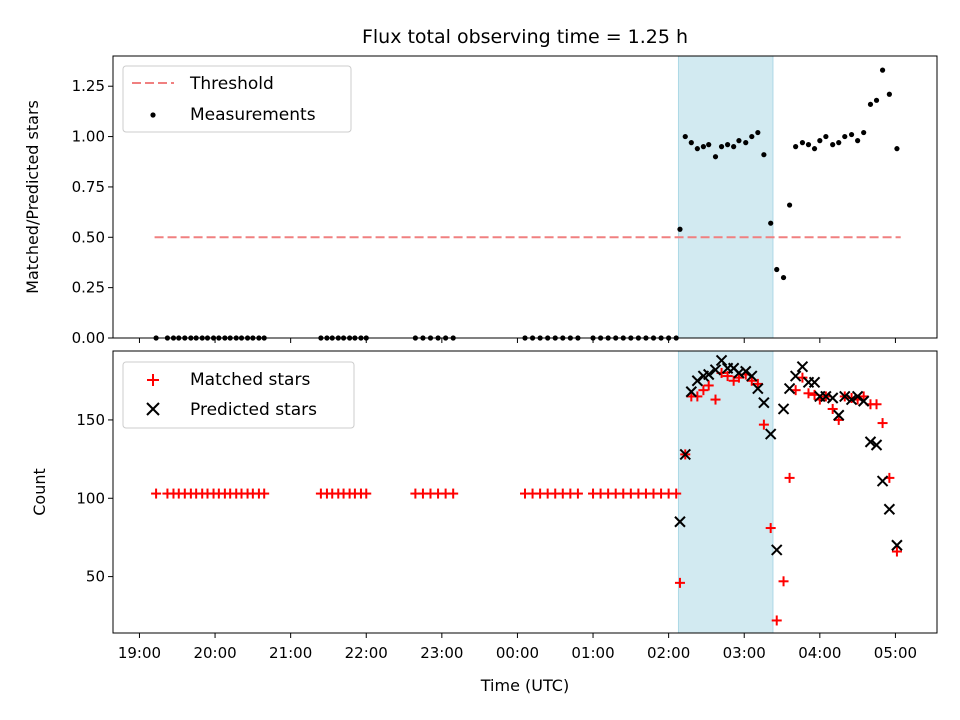 The image size is (960, 720). Describe the element at coordinates (231, 84) in the screenshot. I see `legend-threshold-label: Threshold` at that location.